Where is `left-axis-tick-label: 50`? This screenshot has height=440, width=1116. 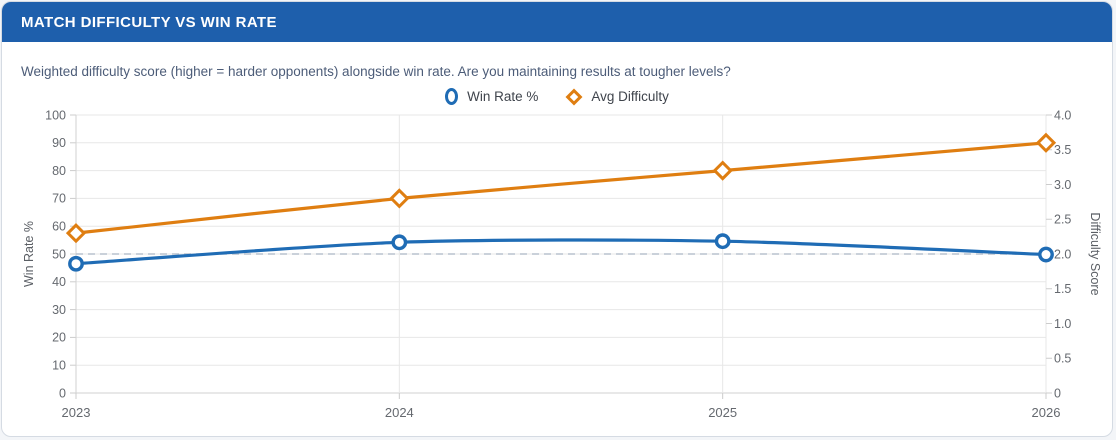
left-axis-tick-label: 50 is located at coordinates (59, 254).